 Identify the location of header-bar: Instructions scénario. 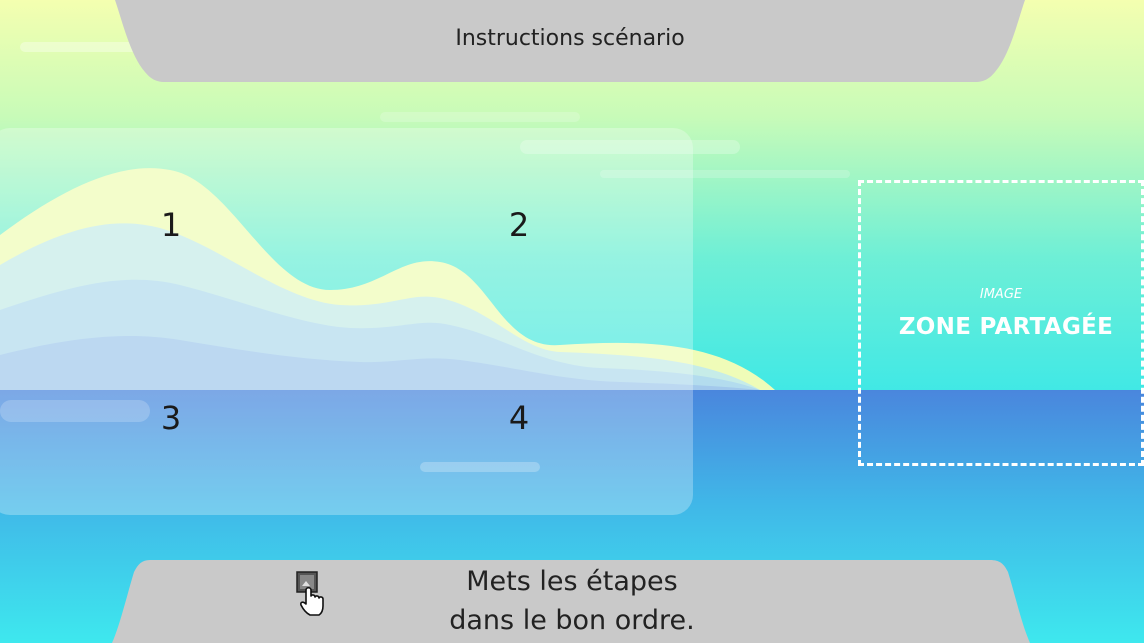
(572, 41).